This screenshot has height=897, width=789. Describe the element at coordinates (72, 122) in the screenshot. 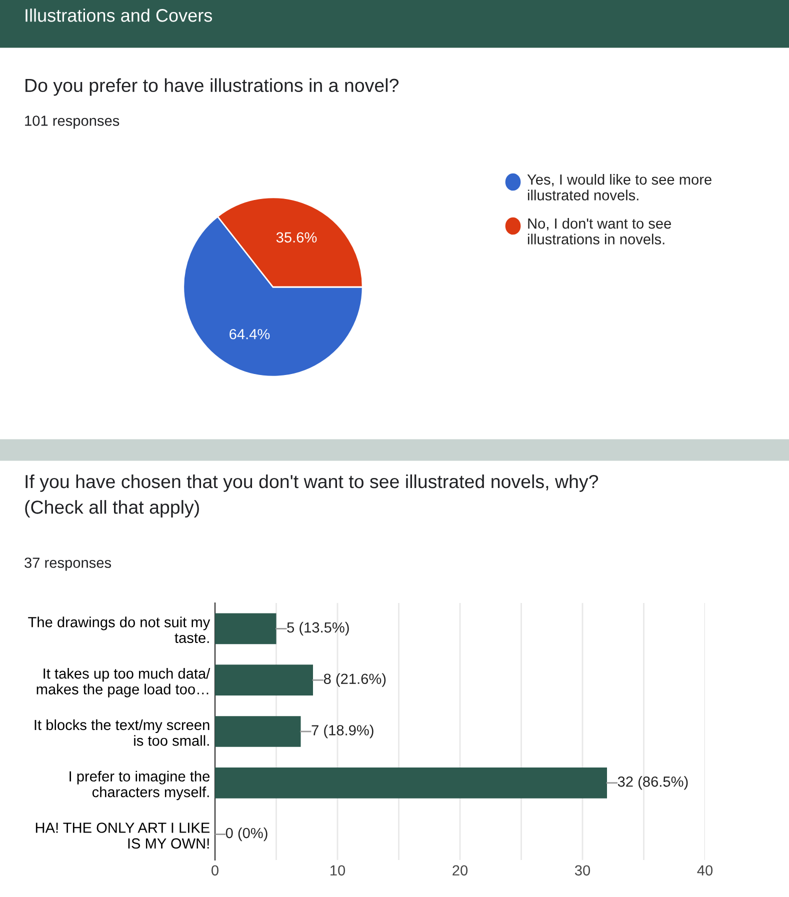

I see `chart-subtitle: 101 responses` at that location.